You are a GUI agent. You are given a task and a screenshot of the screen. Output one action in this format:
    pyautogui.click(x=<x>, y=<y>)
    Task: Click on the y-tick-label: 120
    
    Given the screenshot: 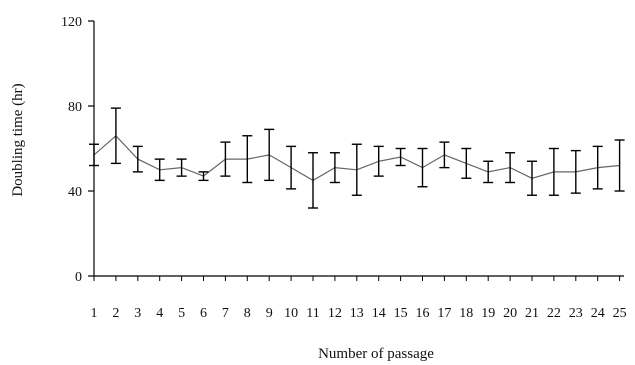 What is the action you would take?
    pyautogui.click(x=71, y=22)
    